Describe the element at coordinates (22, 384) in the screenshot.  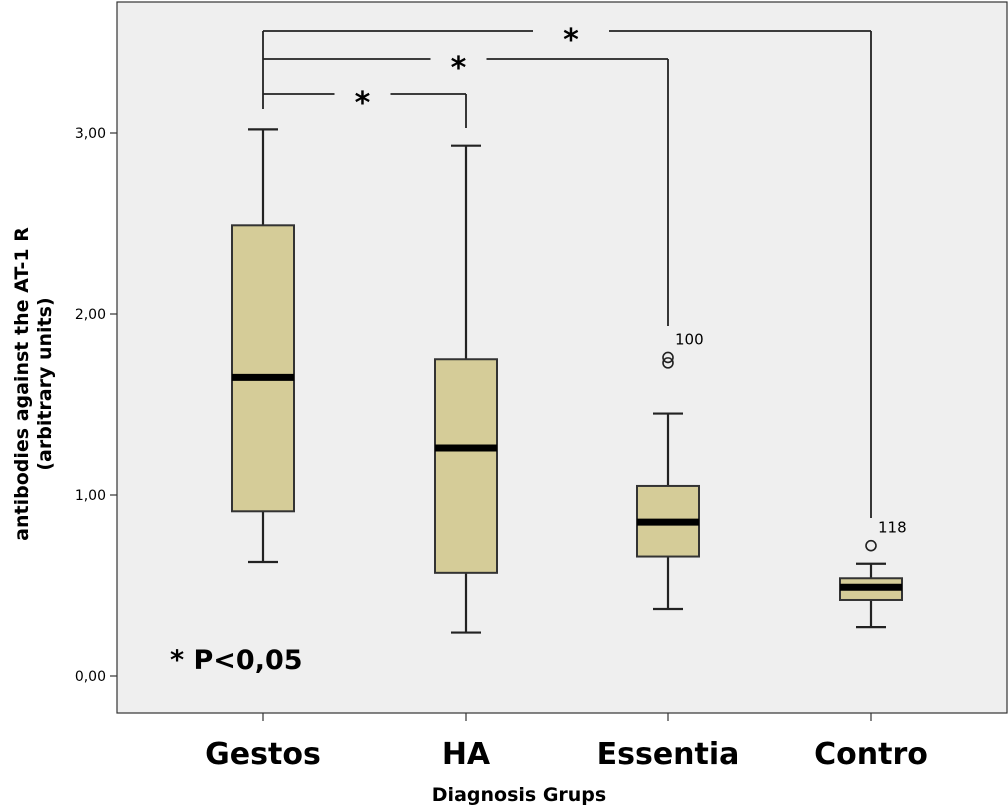
I see `y-axis-label-line1: antibodies against the AT-1 R` at that location.